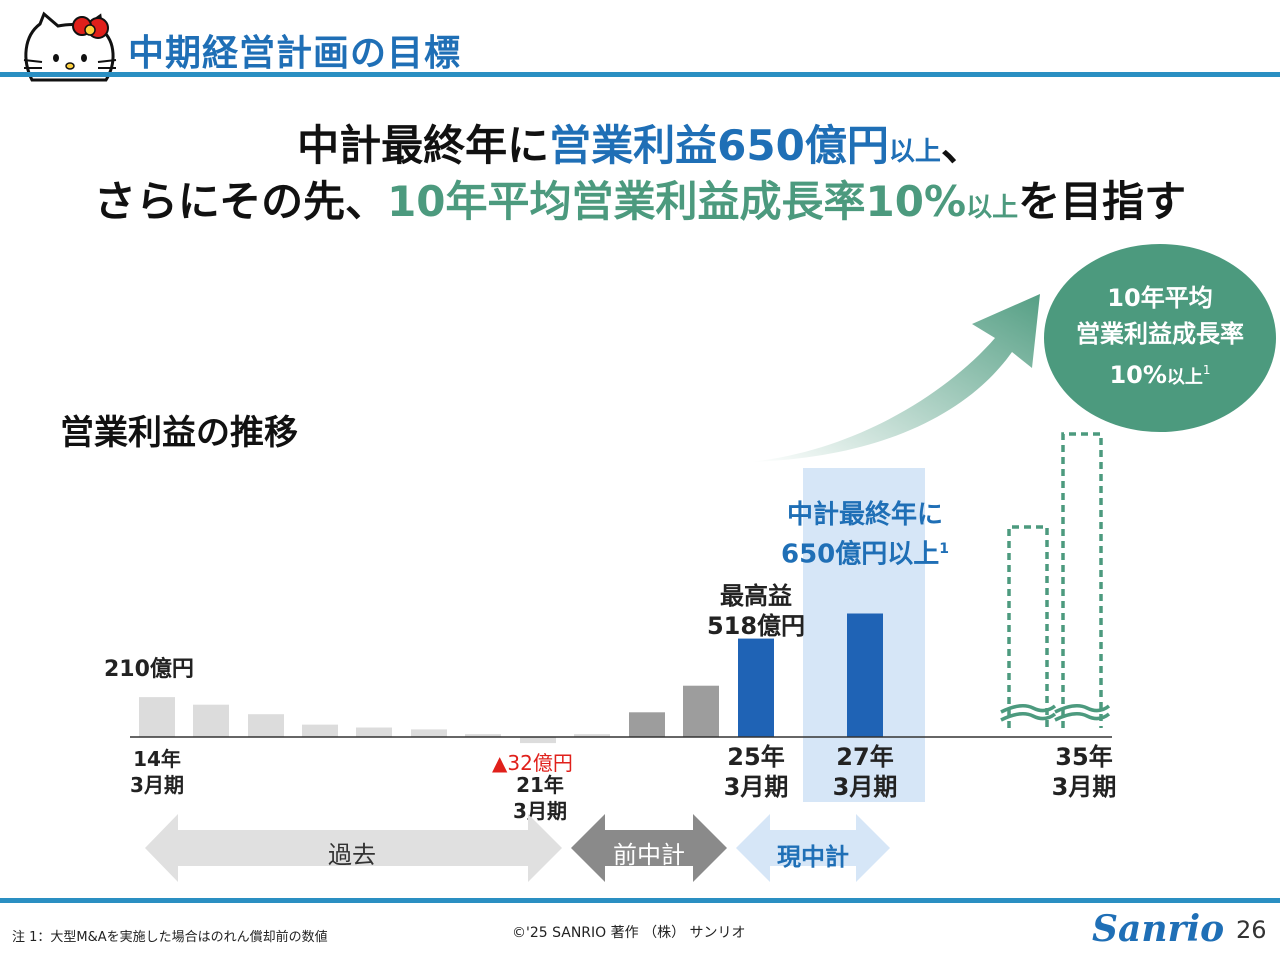  I want to click on header-divider, so click(640, 74).